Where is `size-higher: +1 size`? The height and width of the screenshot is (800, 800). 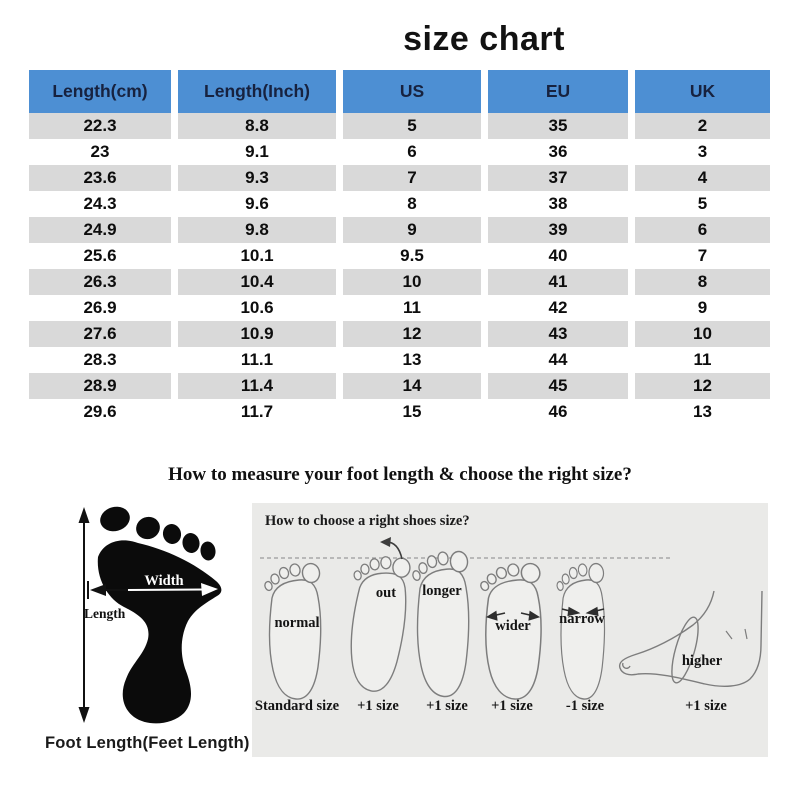 size-higher: +1 size is located at coordinates (706, 706).